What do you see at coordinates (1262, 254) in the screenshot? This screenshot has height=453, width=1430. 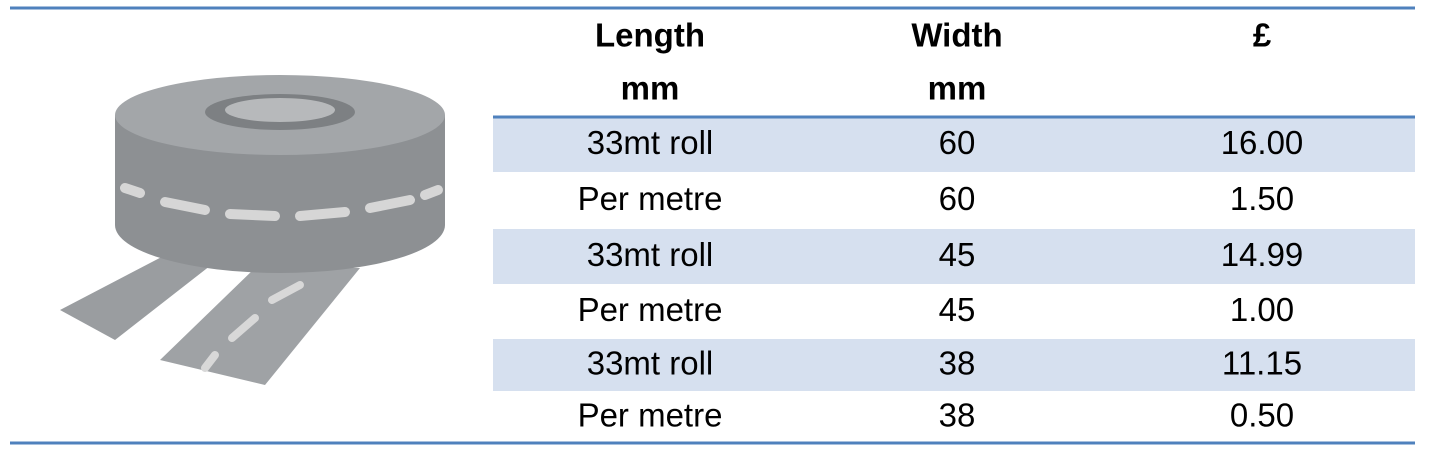 I see `cell: 14.99` at bounding box center [1262, 254].